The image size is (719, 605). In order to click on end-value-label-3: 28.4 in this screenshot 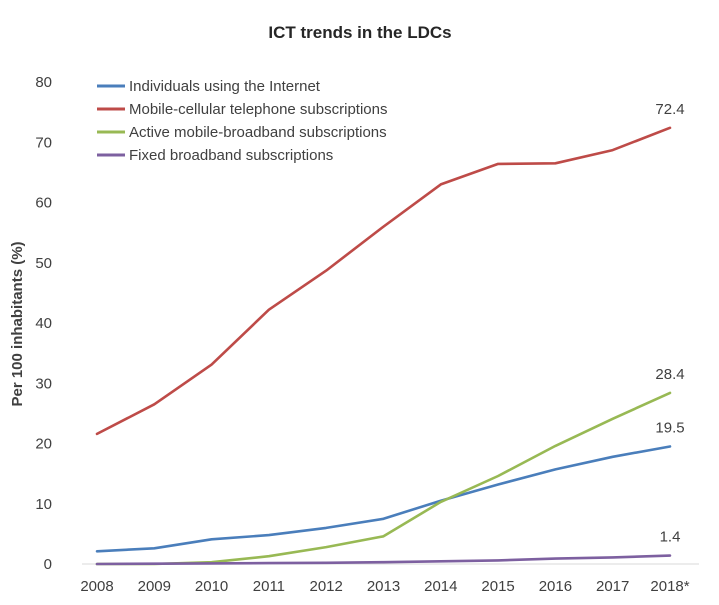, I will do `click(669, 374)`.